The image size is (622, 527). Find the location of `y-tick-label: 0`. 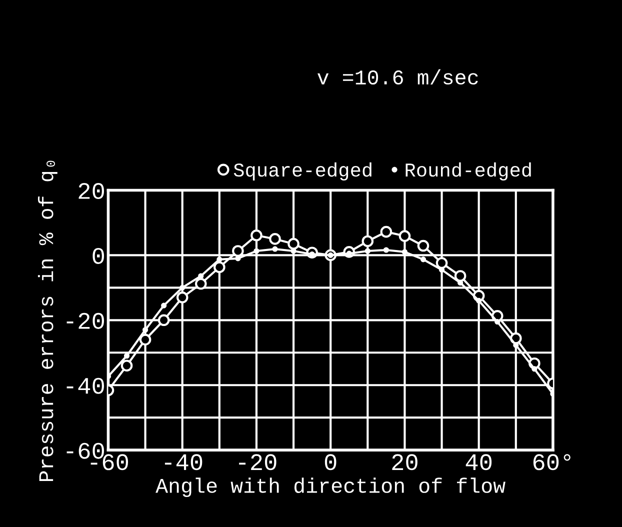

y-tick-label: 0 is located at coordinates (98, 256).